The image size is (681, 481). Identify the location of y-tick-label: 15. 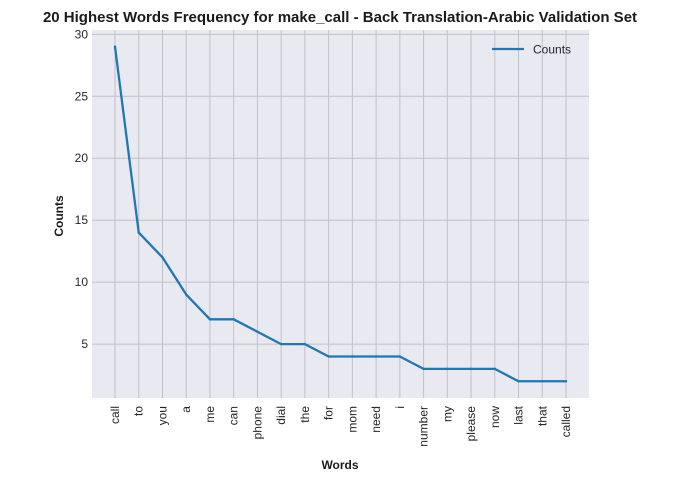
(82, 220).